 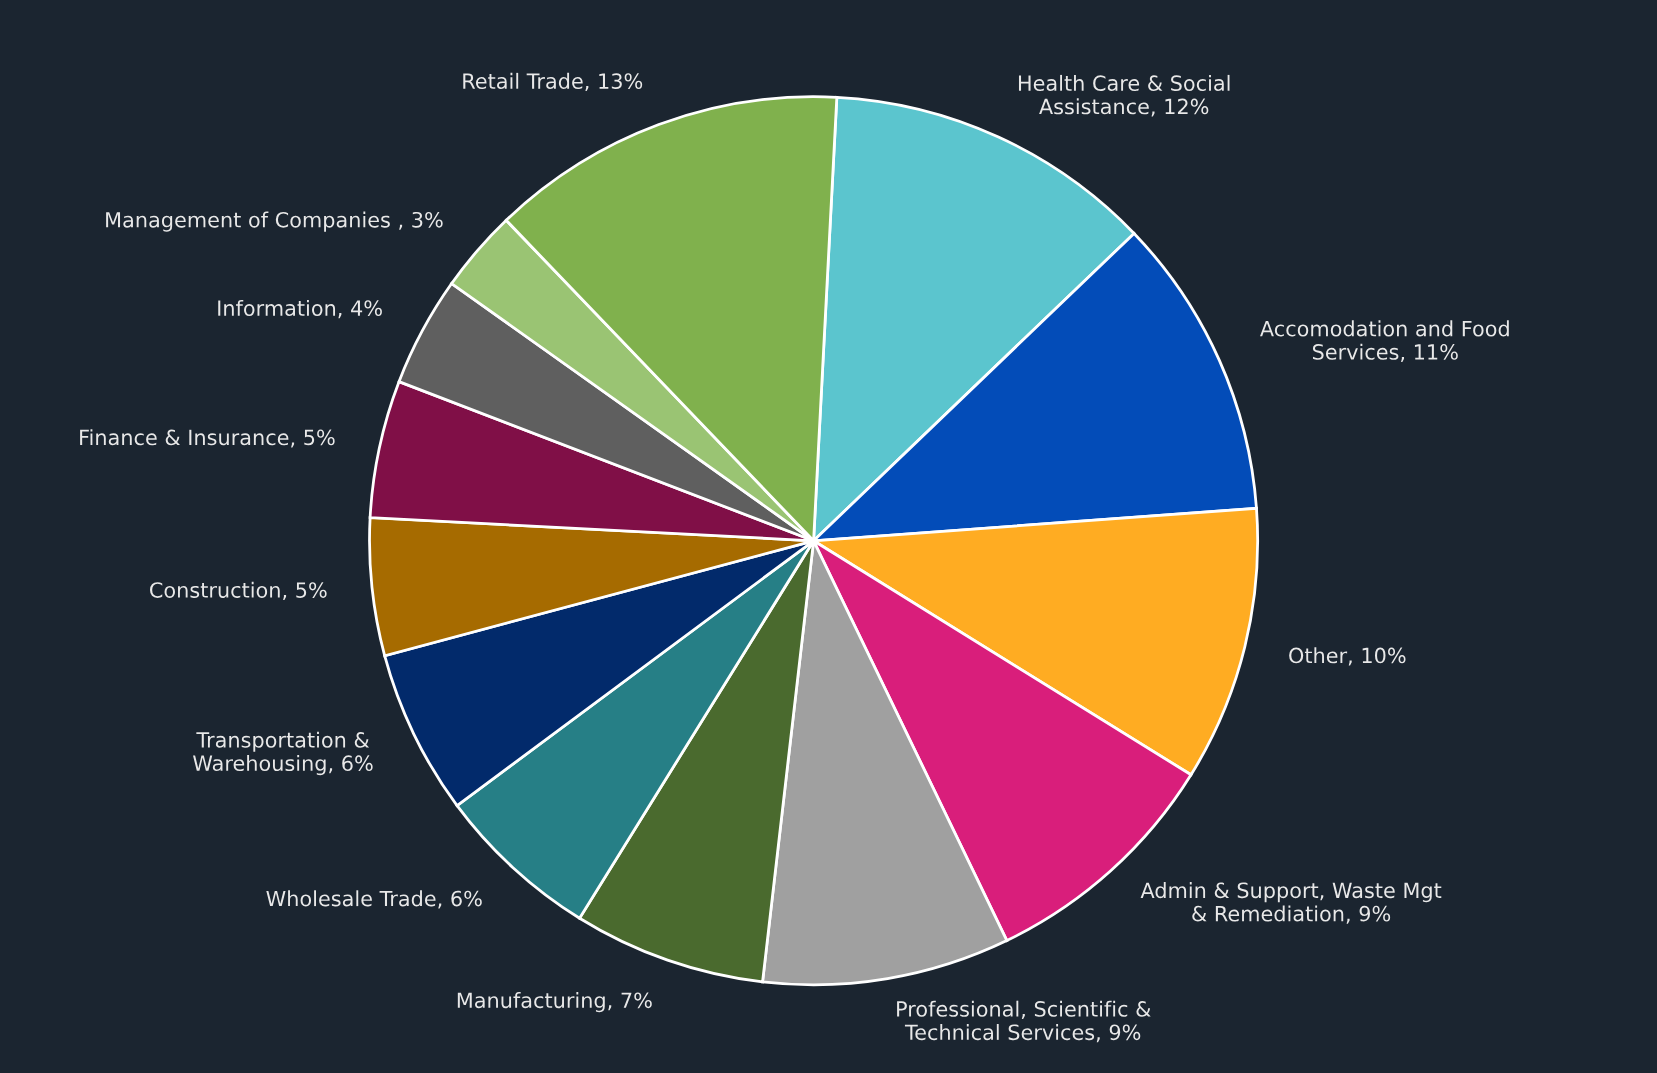 I want to click on slice-label: Information, 4%, so click(x=300, y=309).